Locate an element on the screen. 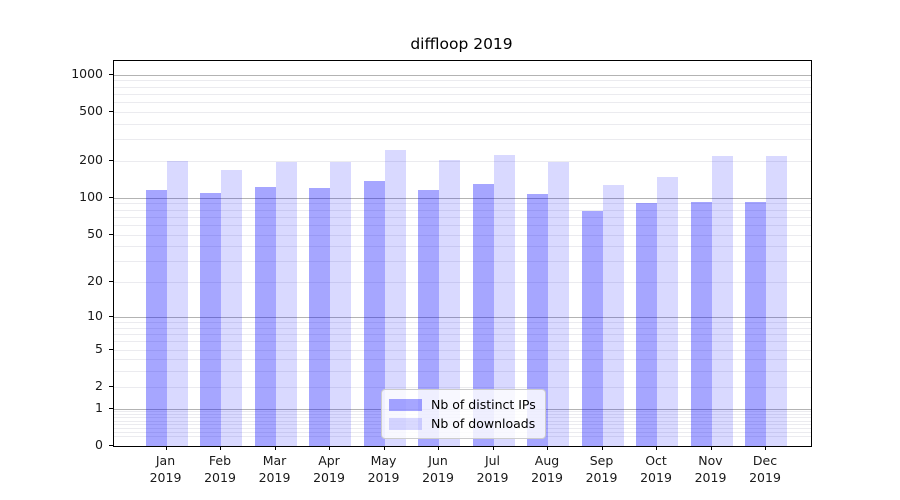  bar-downloads-aug is located at coordinates (558, 304).